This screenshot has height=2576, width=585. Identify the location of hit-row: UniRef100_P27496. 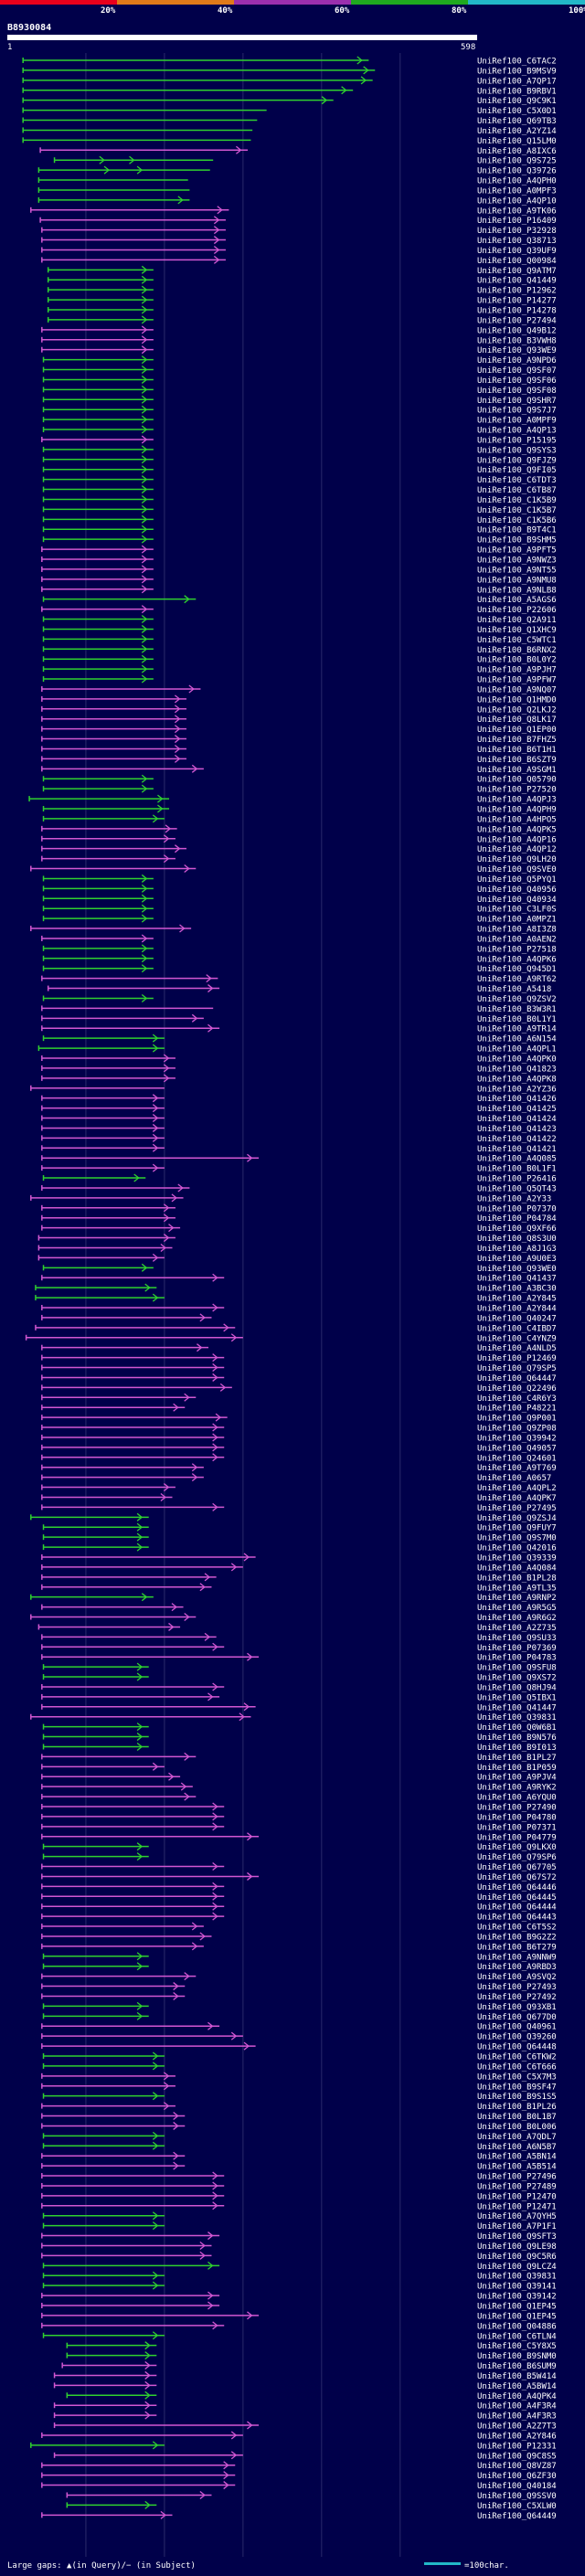
(299, 2176).